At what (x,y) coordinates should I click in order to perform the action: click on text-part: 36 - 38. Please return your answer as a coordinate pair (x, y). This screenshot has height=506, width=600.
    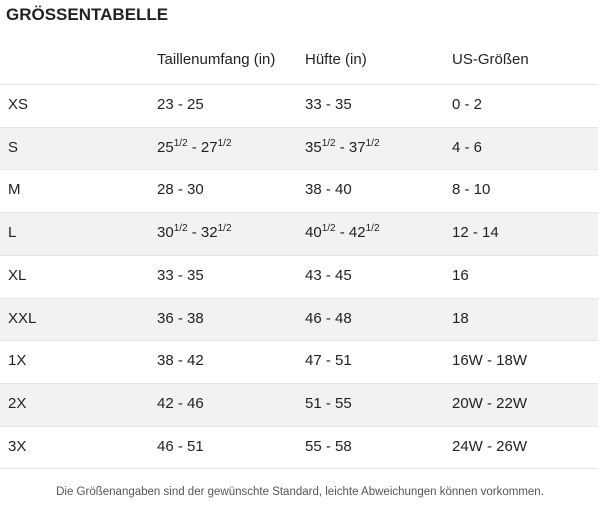
    Looking at the image, I should click on (180, 318).